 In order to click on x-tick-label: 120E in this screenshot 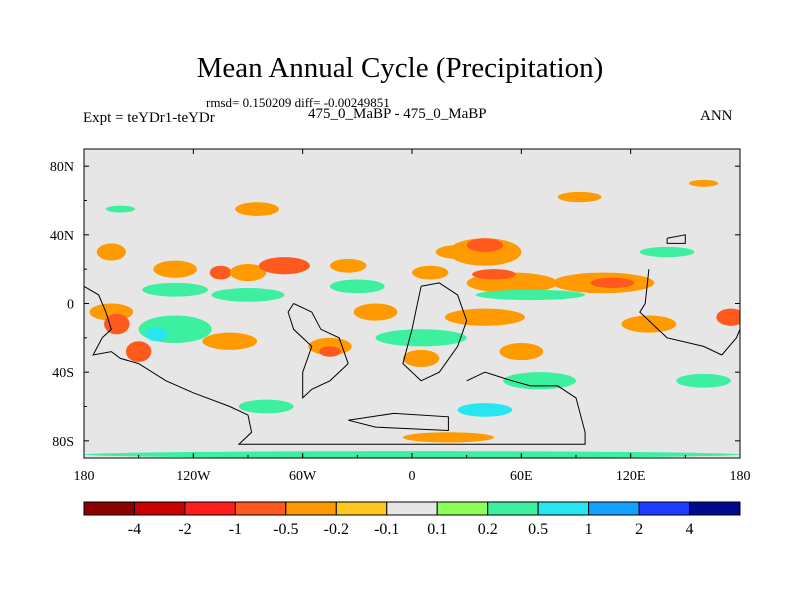, I will do `click(631, 476)`.